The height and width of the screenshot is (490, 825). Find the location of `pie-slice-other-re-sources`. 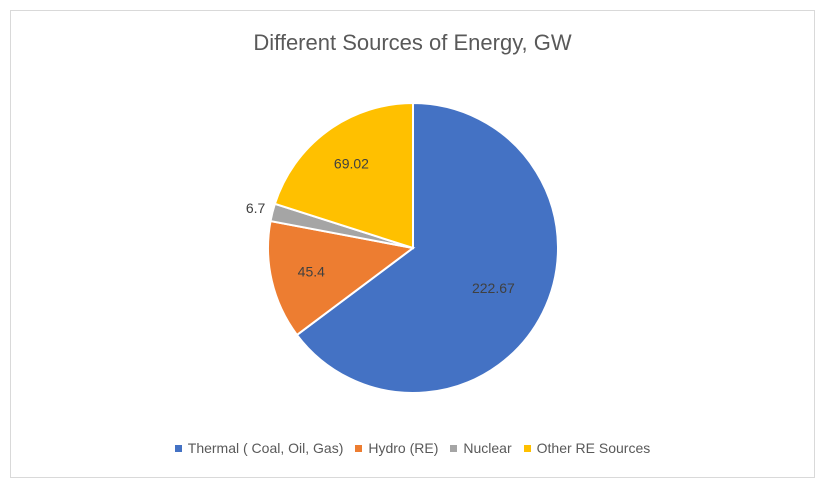

pie-slice-other-re-sources is located at coordinates (343, 175).